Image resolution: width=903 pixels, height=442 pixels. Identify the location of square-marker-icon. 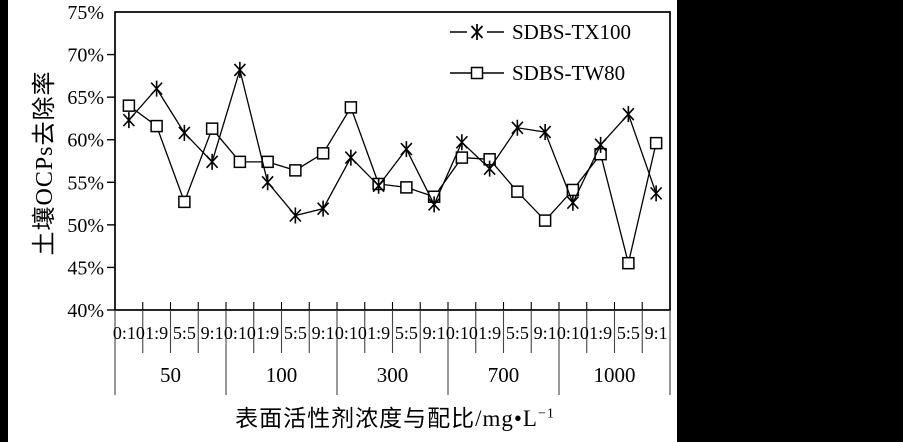
(477, 73).